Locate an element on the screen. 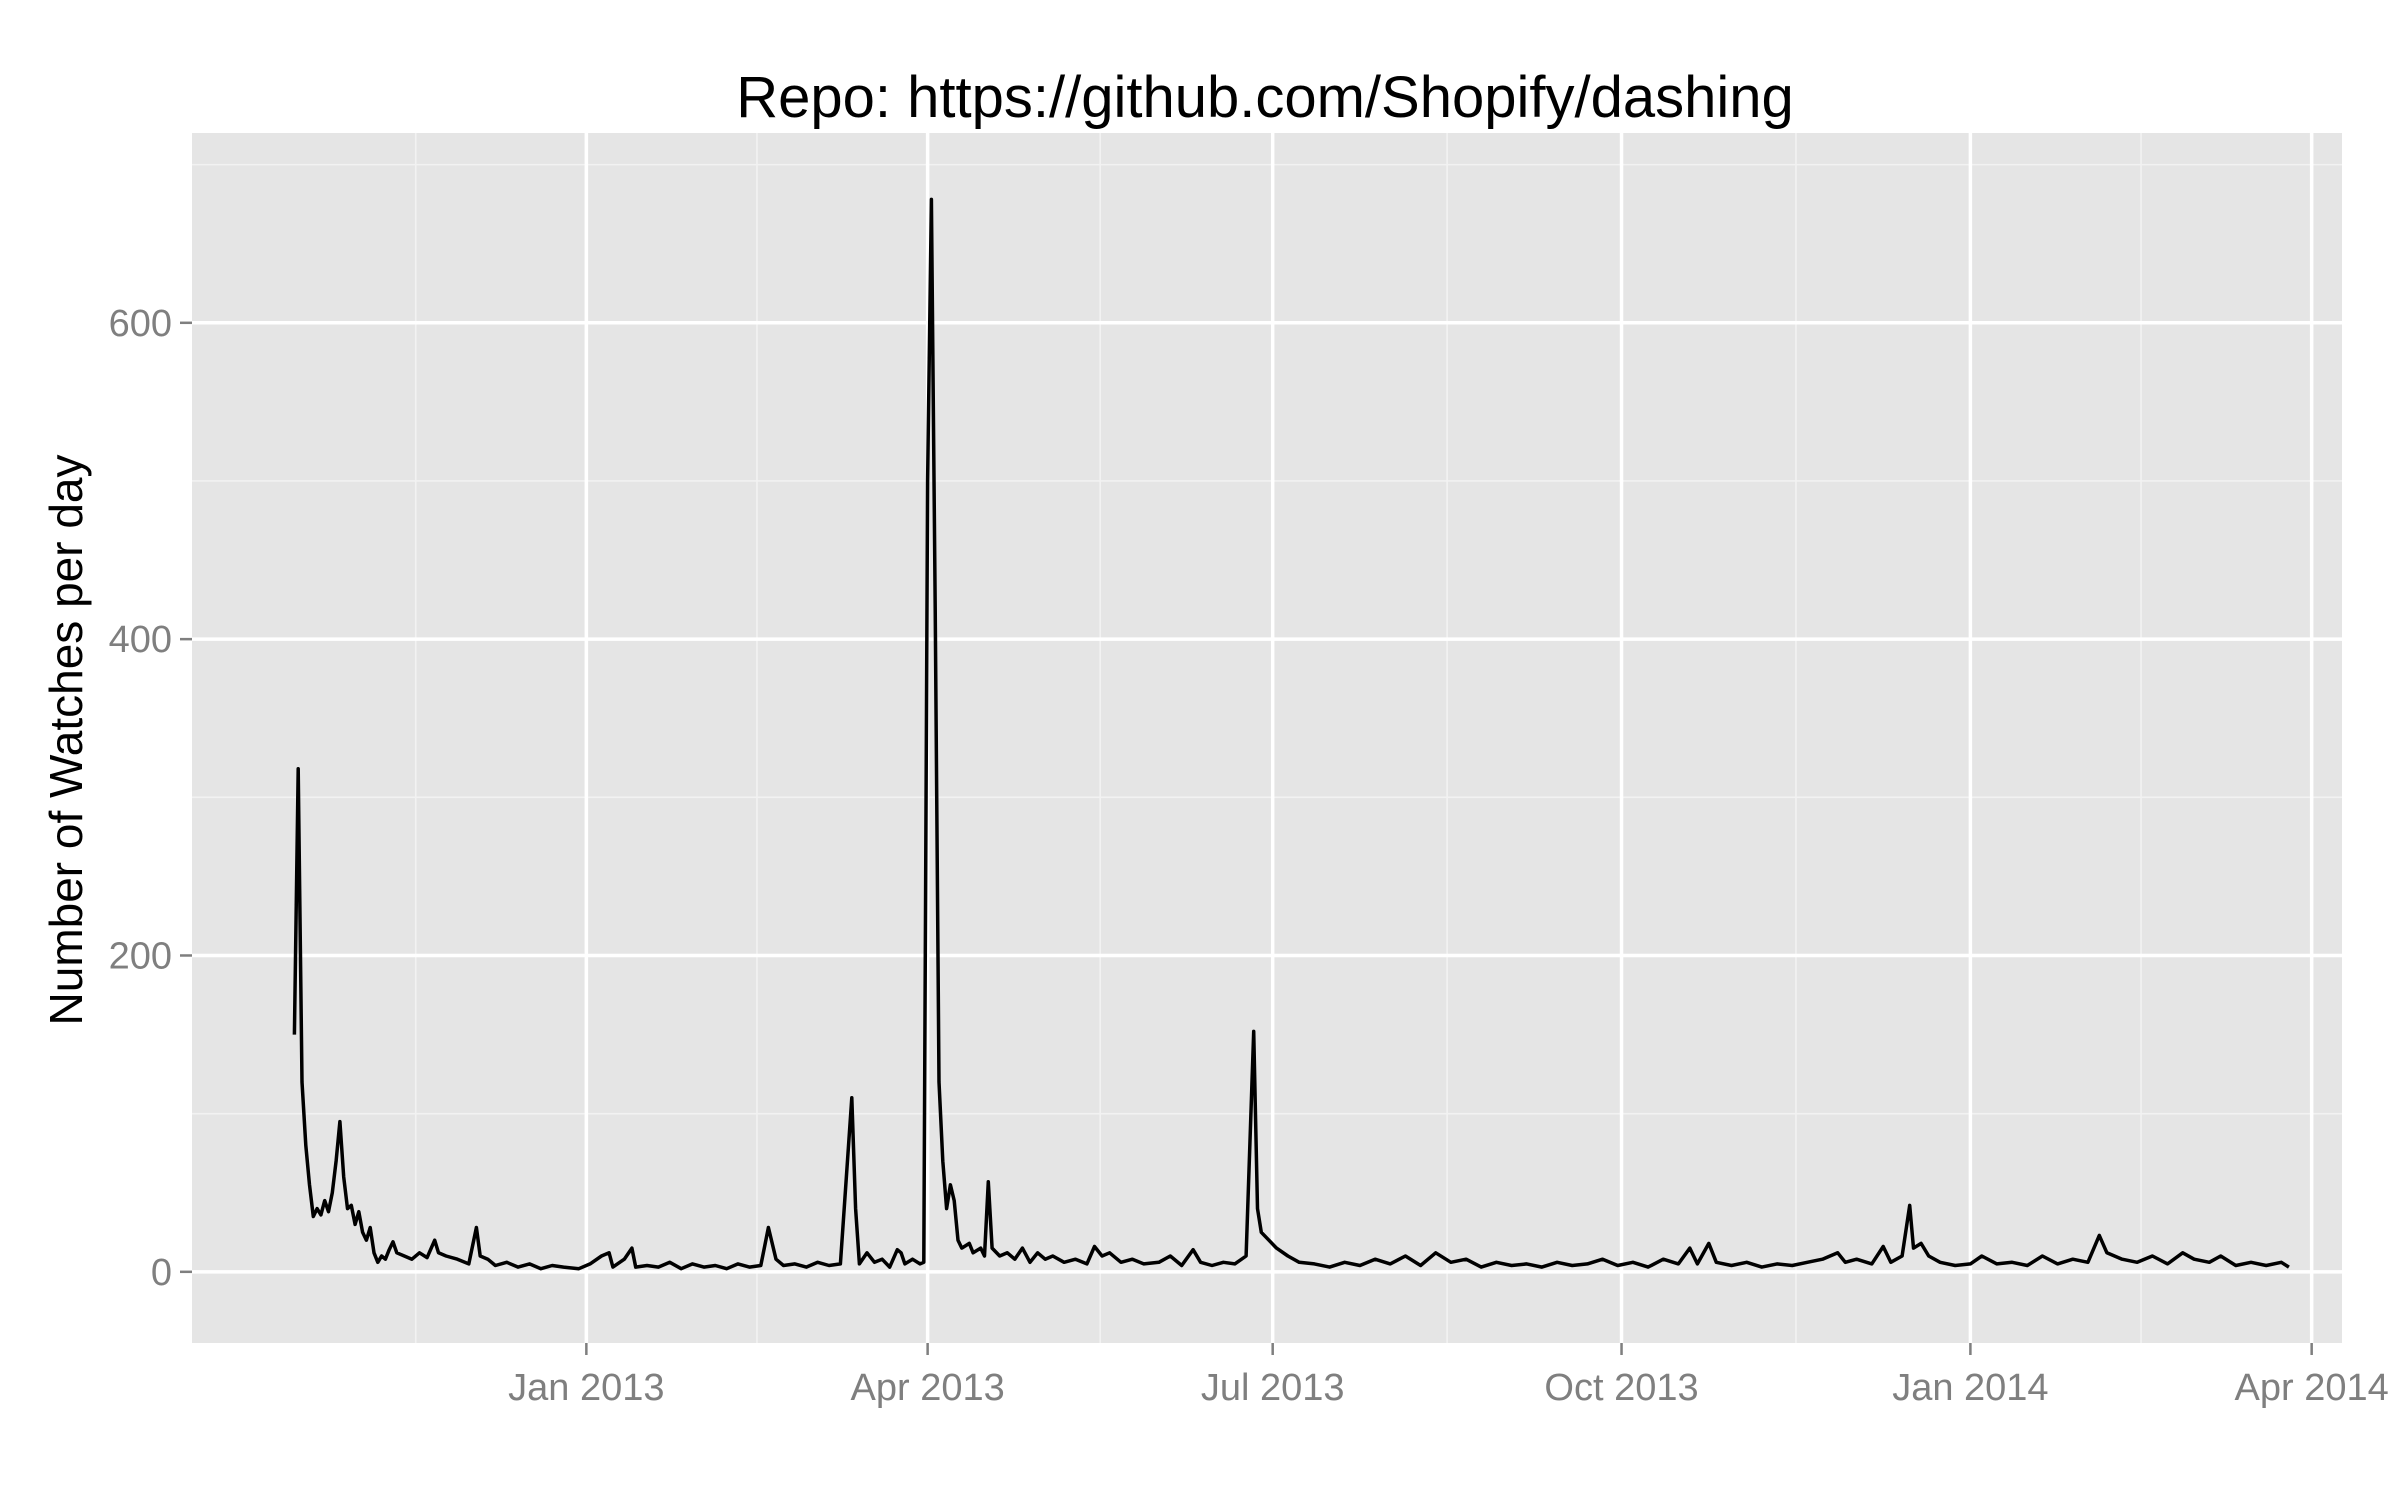  x-tick-label: Oct 2013 is located at coordinates (1621, 1388).